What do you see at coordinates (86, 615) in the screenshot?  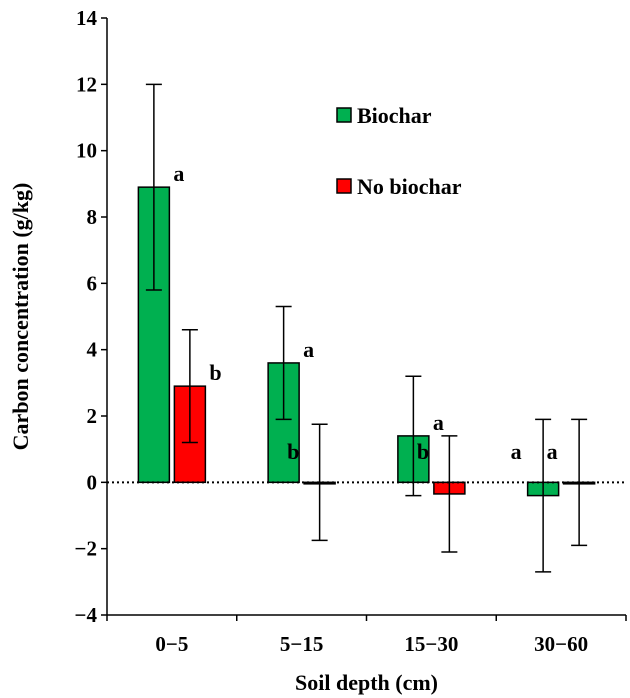 I see `y-tick-label: −4` at bounding box center [86, 615].